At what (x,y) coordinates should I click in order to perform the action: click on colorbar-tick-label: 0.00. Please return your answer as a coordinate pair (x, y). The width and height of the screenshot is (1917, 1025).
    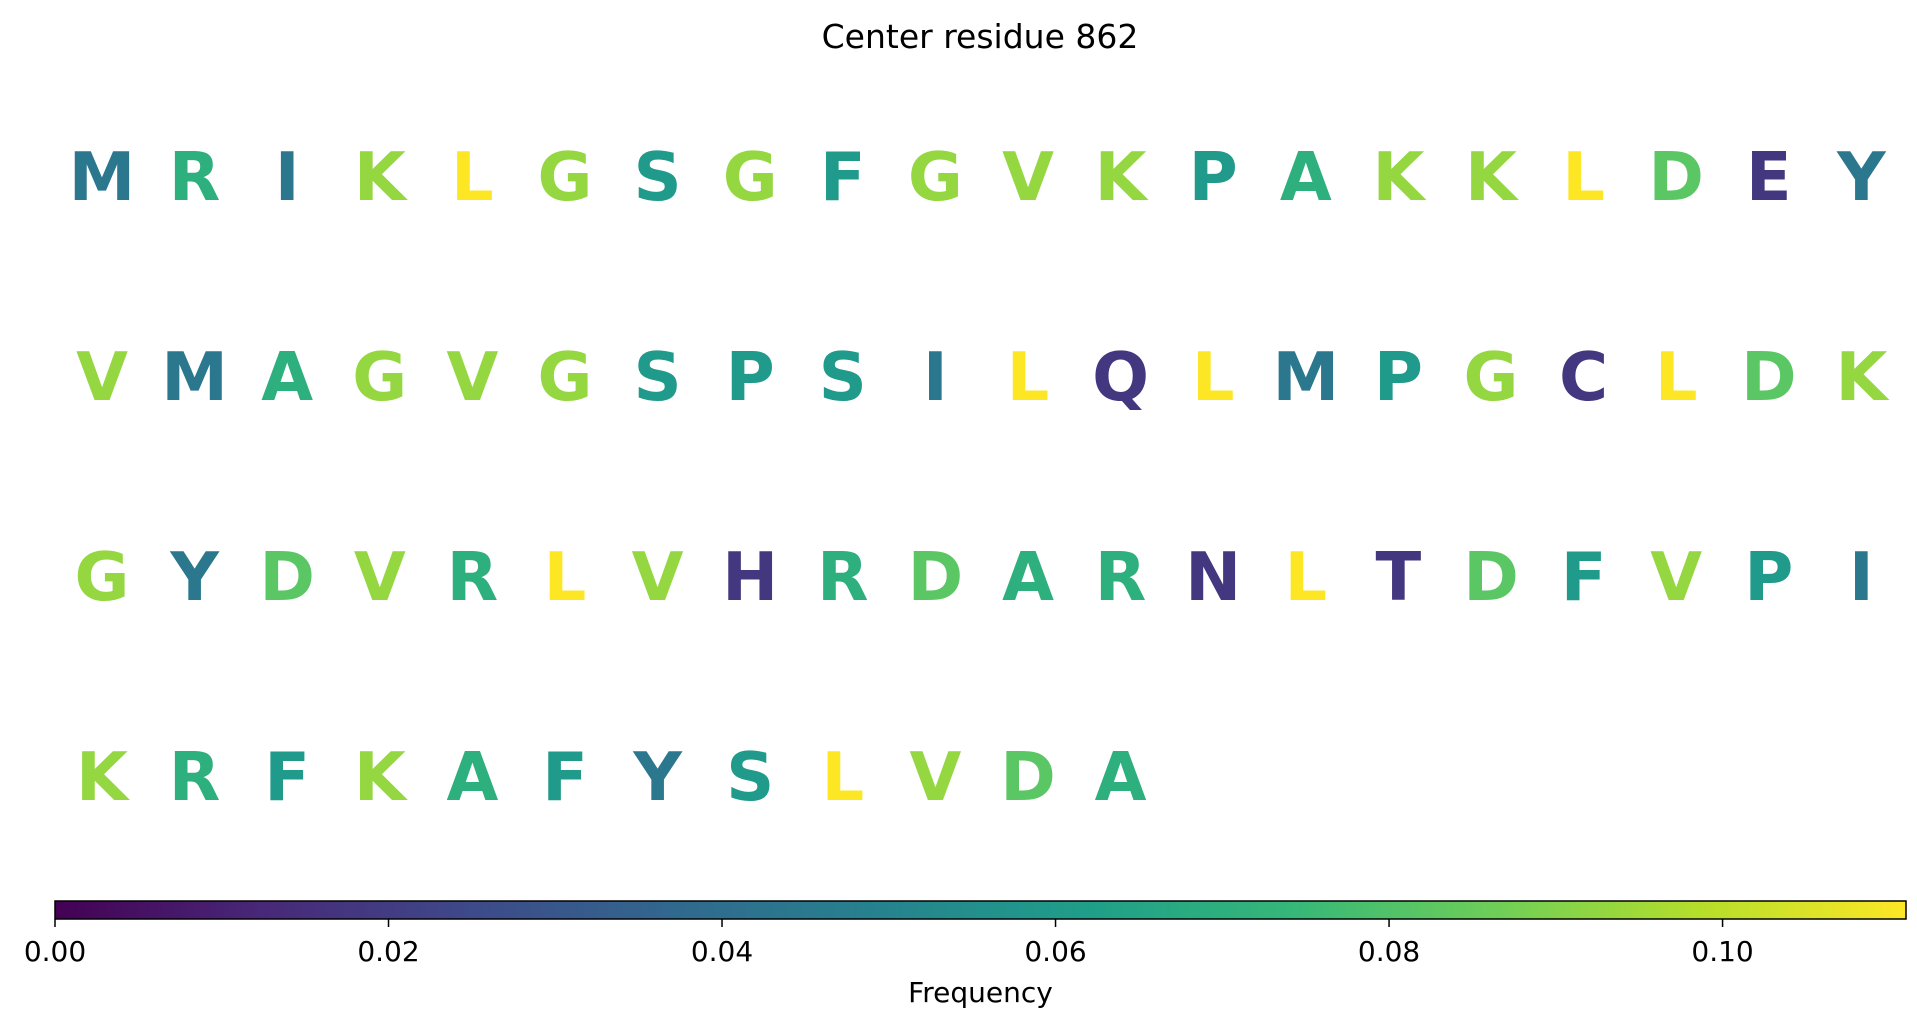
    Looking at the image, I should click on (55, 951).